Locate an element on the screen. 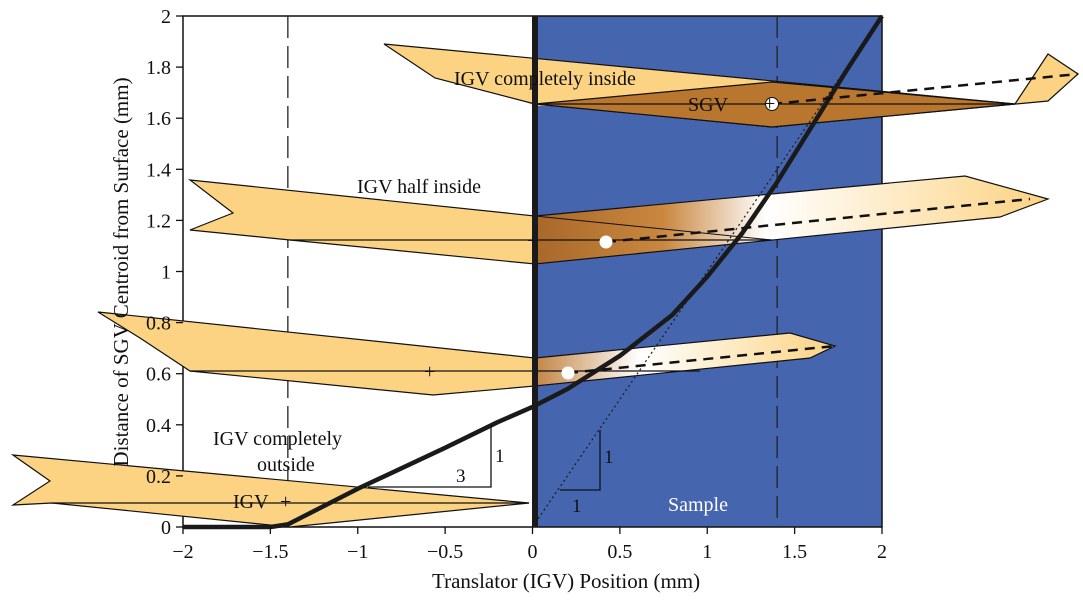 Image resolution: width=1083 pixels, height=603 pixels. label-completely-inside: IGV completely inside is located at coordinates (545, 79).